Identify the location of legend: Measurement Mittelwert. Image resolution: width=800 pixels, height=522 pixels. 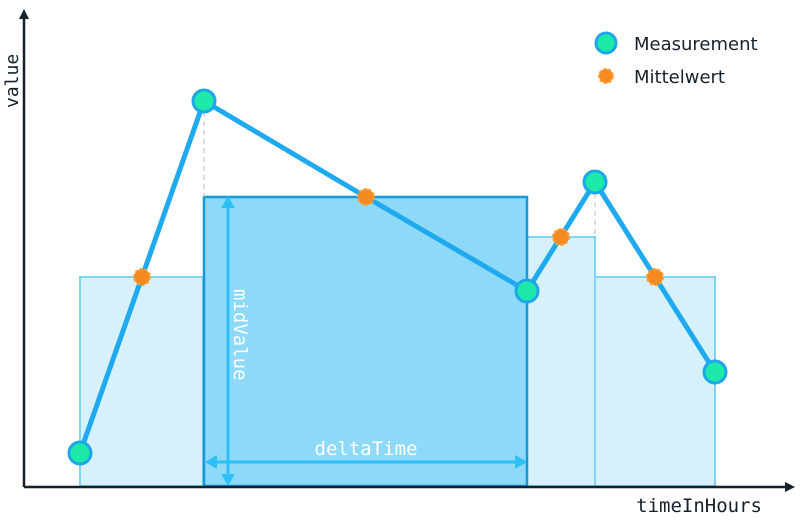
(676, 59).